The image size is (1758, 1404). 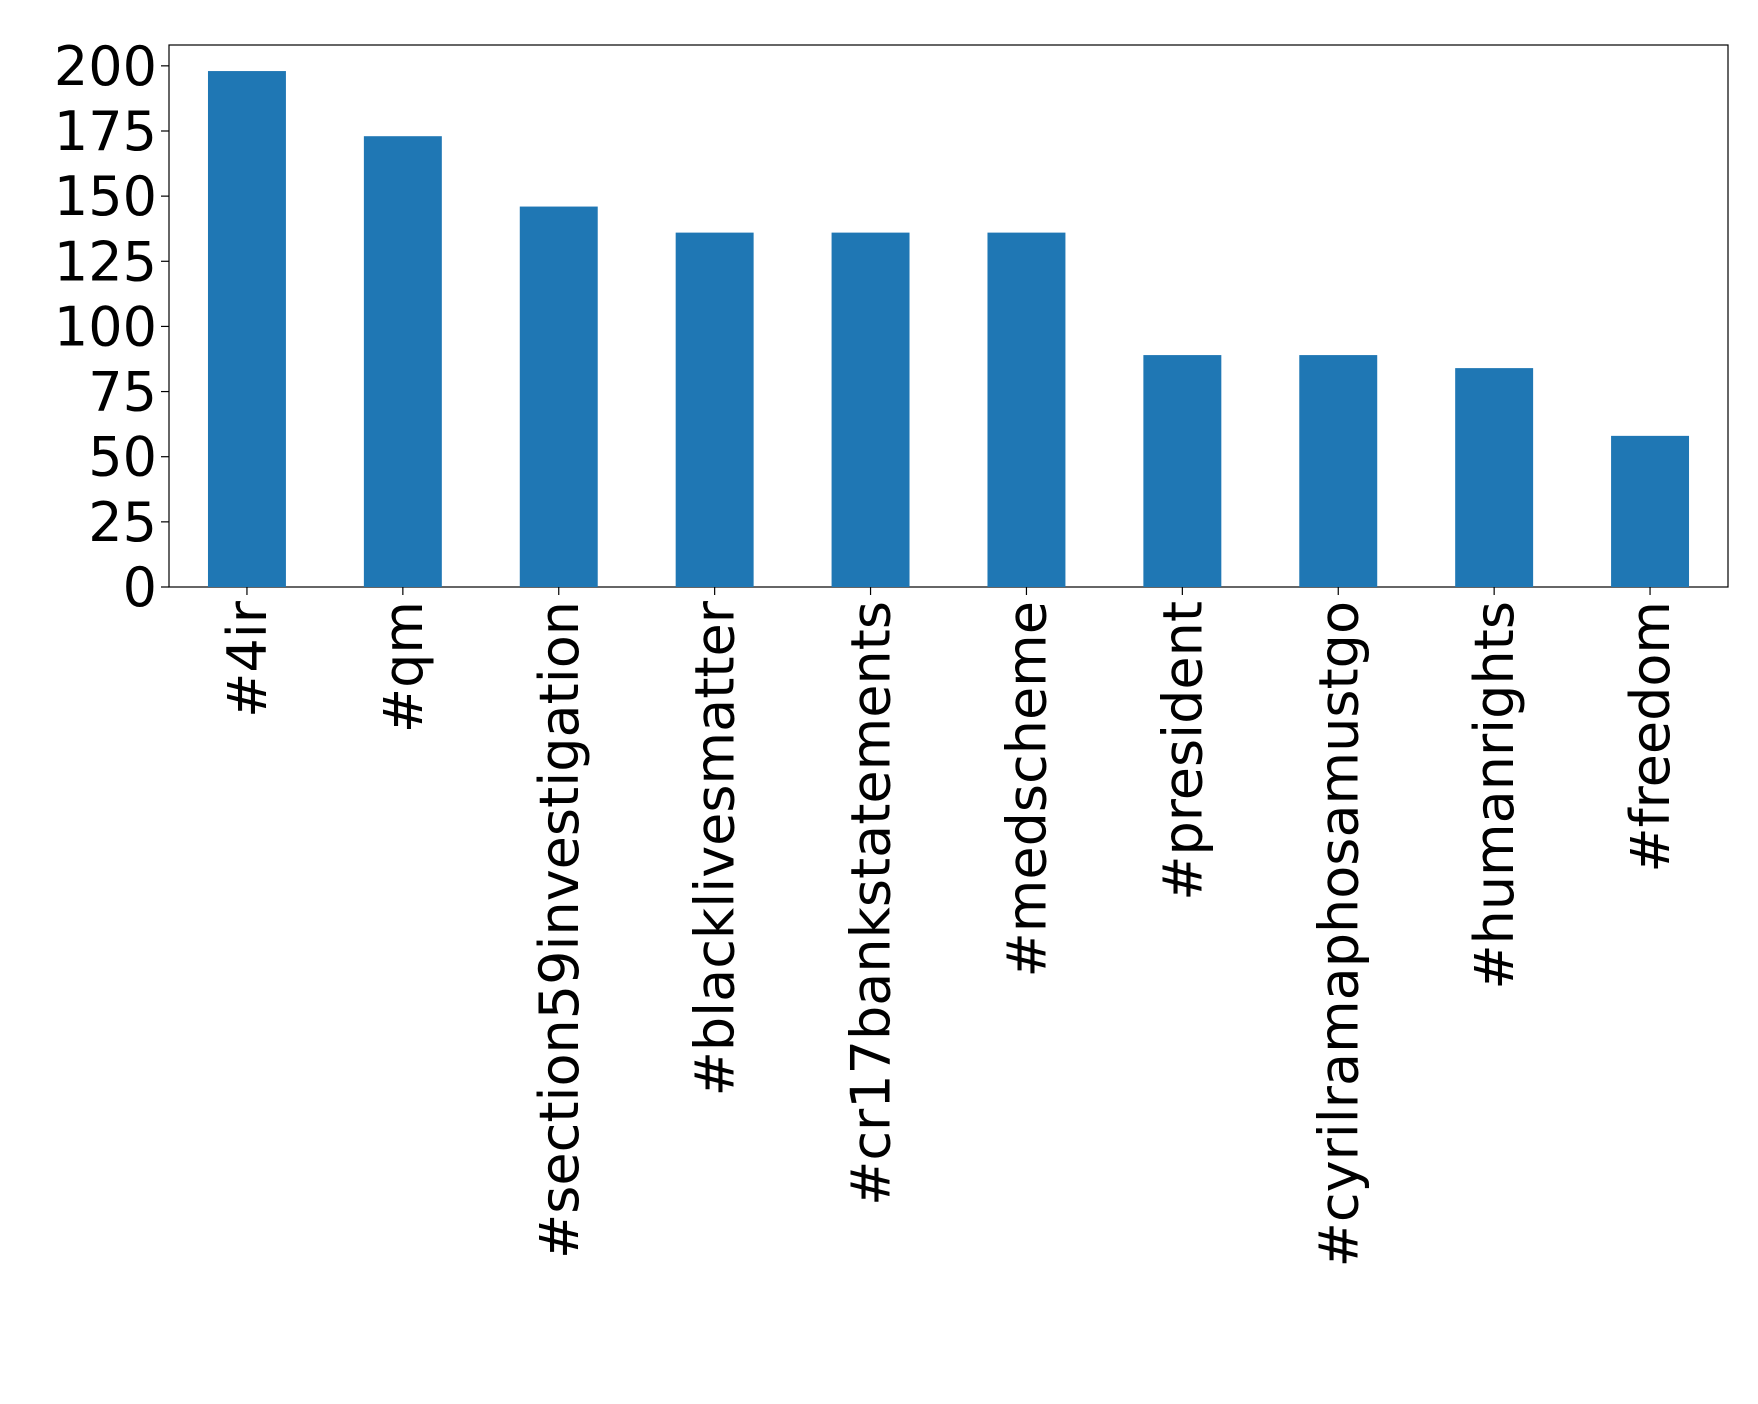 What do you see at coordinates (715, 848) in the screenshot?
I see `x-tick-label: #blacklivesmatter` at bounding box center [715, 848].